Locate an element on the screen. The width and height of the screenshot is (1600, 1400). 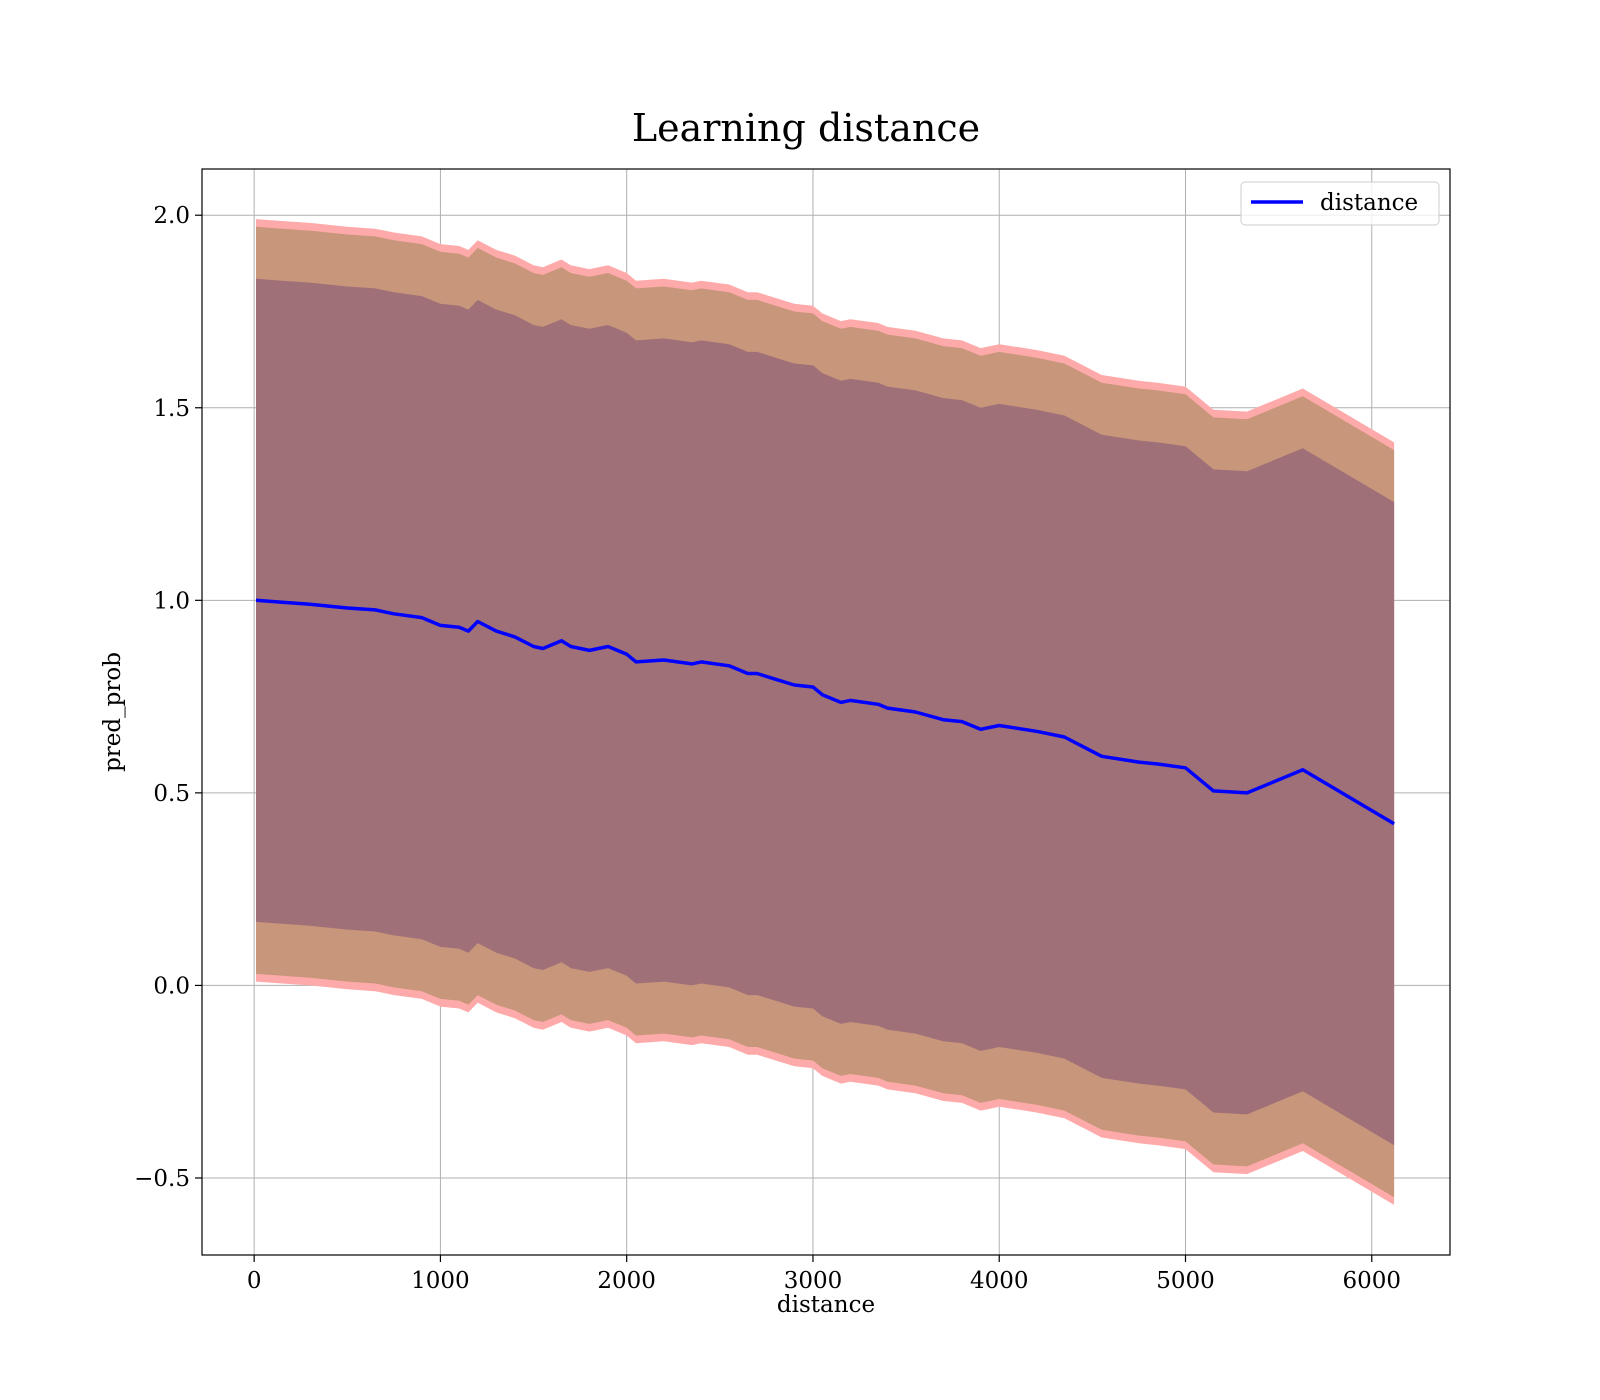
y-axis-label: pred_prob is located at coordinates (113, 712).